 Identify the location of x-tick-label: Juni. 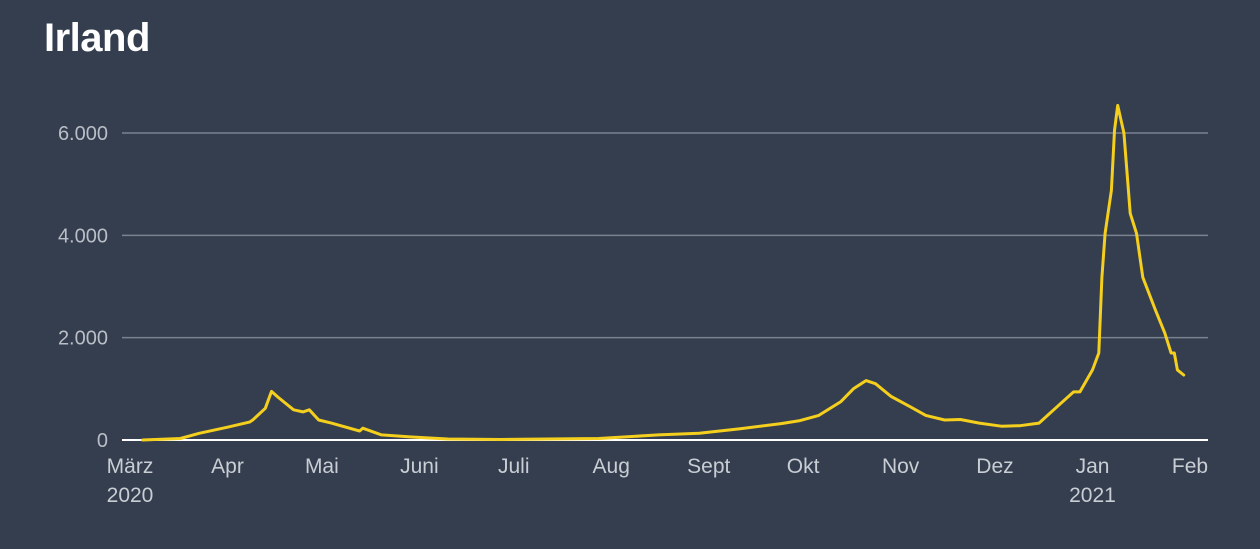
(419, 466).